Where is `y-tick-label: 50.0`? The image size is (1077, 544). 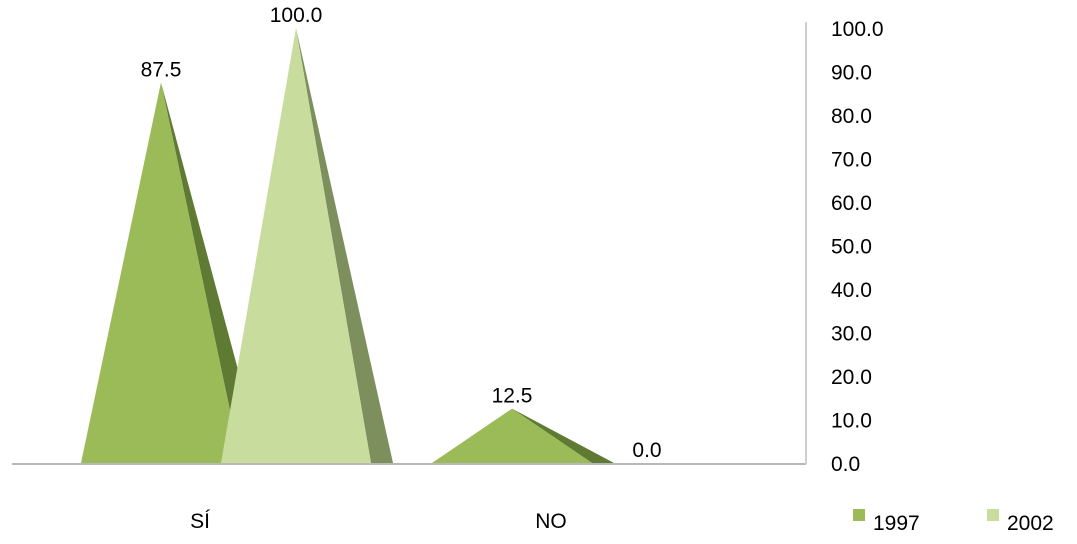 y-tick-label: 50.0 is located at coordinates (851, 247).